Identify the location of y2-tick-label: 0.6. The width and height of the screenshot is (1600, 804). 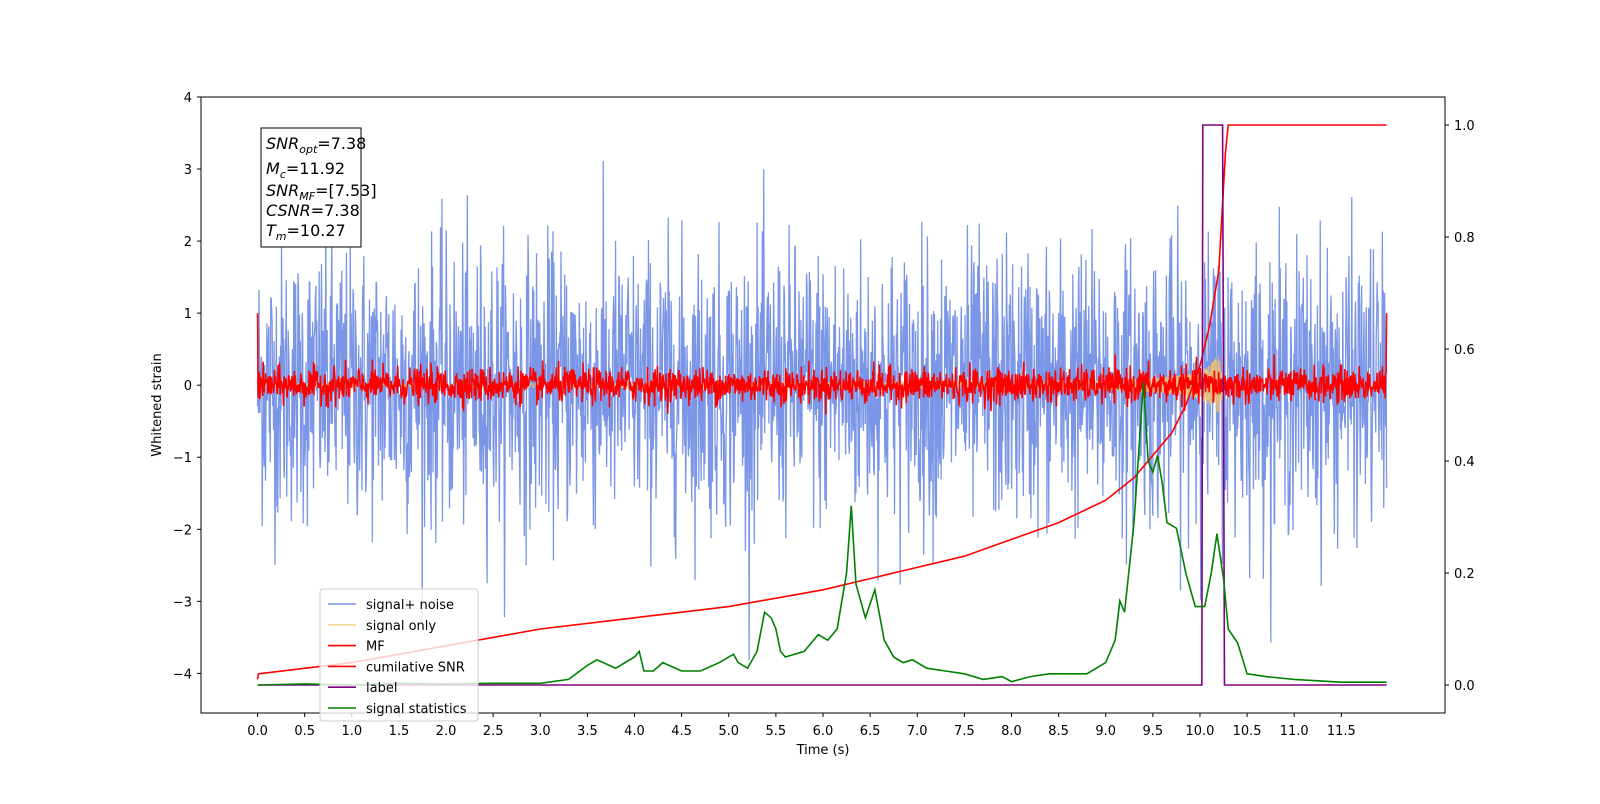
(1464, 350).